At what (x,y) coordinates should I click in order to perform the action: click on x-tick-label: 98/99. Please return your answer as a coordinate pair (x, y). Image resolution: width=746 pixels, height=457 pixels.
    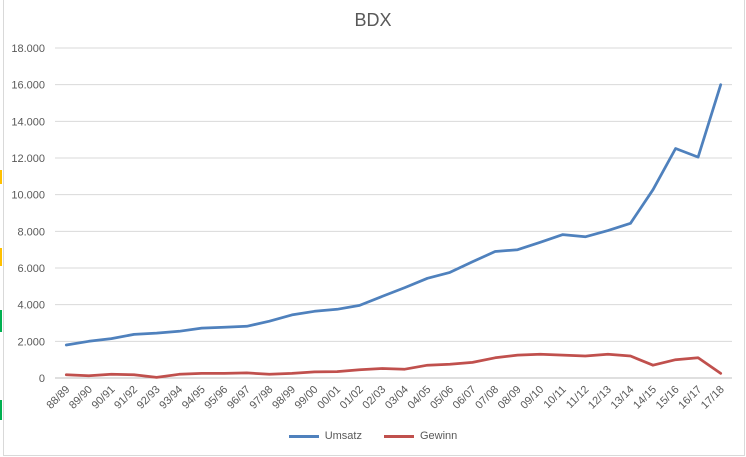
    Looking at the image, I should click on (284, 398).